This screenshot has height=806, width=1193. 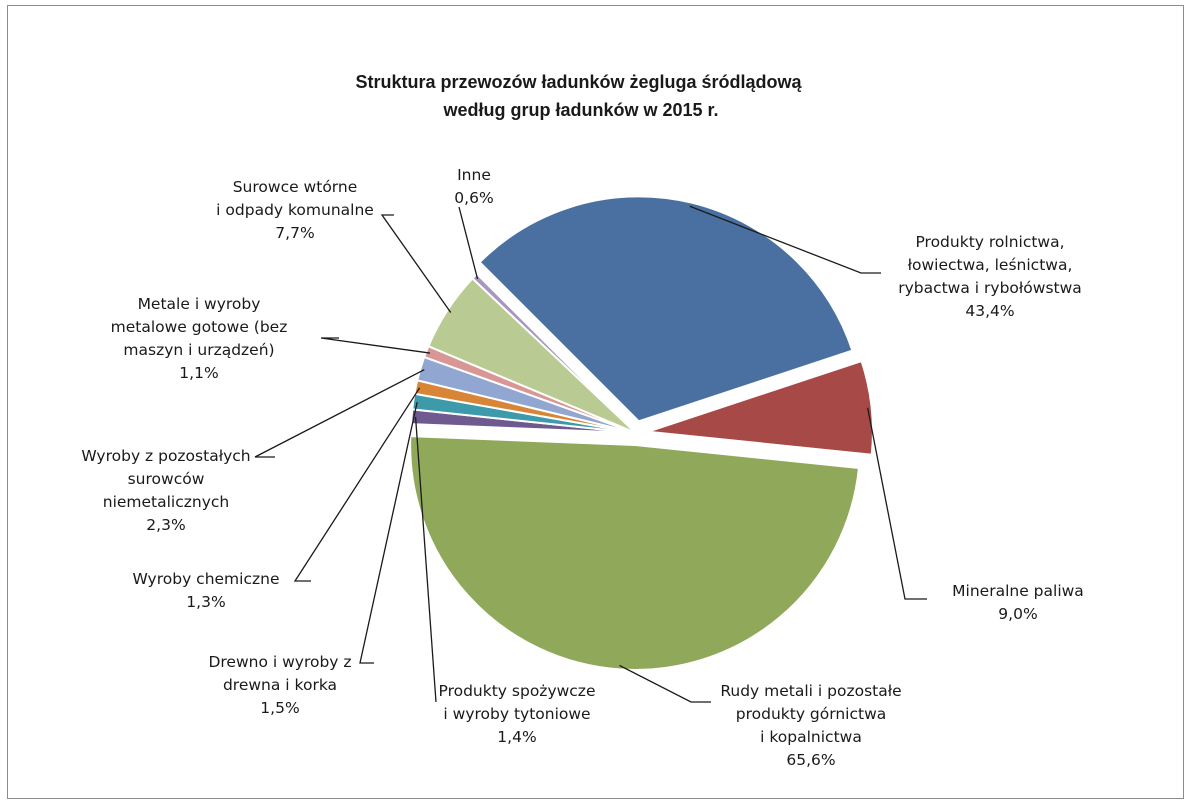 I want to click on slice-label-line-3-0: Produkty spożywcze, so click(x=517, y=691).